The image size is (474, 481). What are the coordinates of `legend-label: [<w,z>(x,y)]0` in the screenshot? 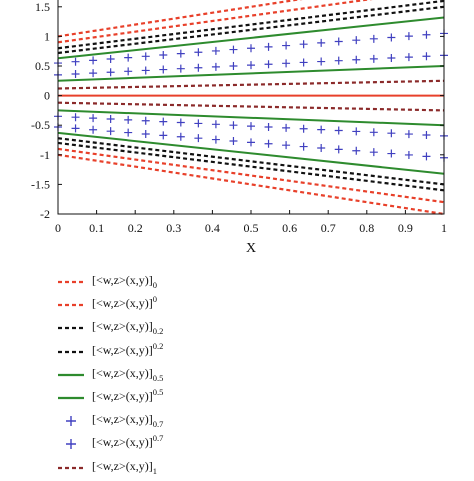 It's located at (124, 281).